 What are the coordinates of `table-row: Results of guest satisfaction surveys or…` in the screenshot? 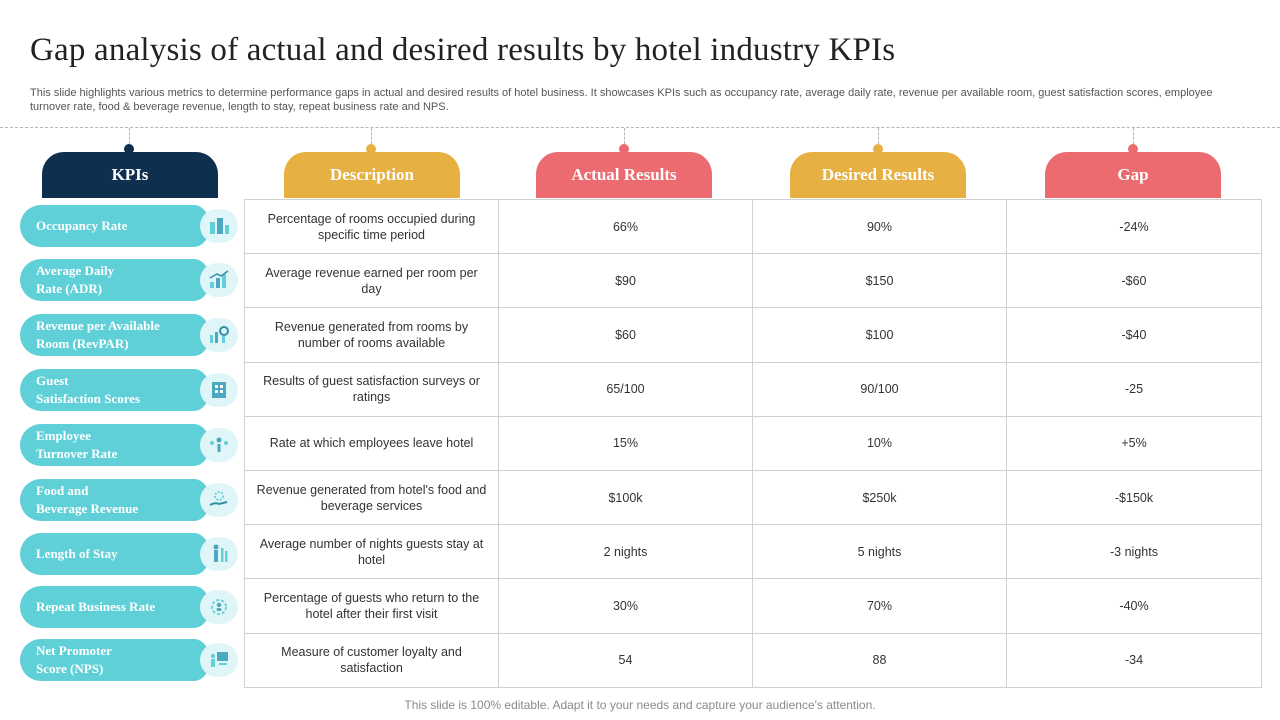 It's located at (753, 389).